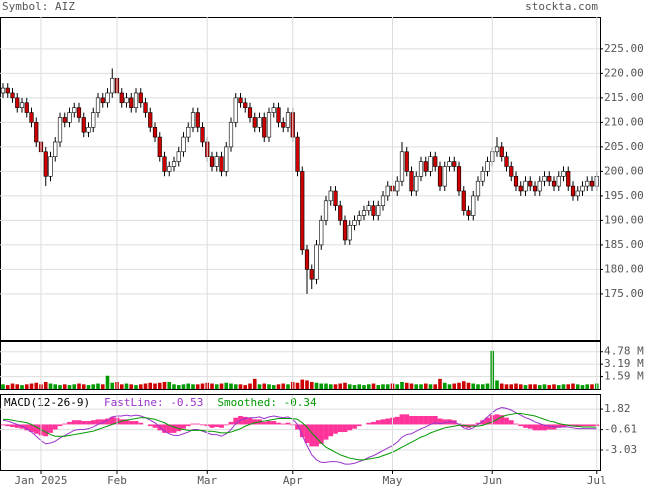 The image size is (655, 486). Describe the element at coordinates (624, 244) in the screenshot. I see `y-tick-label: 185.00` at that location.